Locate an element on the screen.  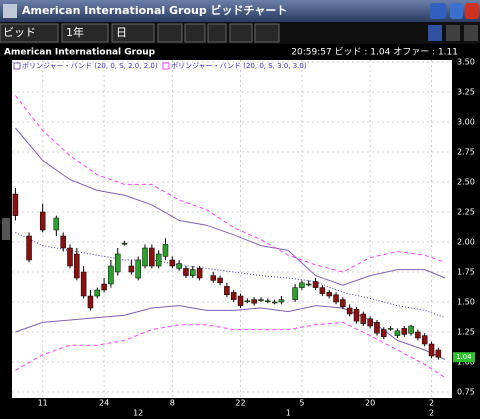
print-button is located at coordinates (241, 33).